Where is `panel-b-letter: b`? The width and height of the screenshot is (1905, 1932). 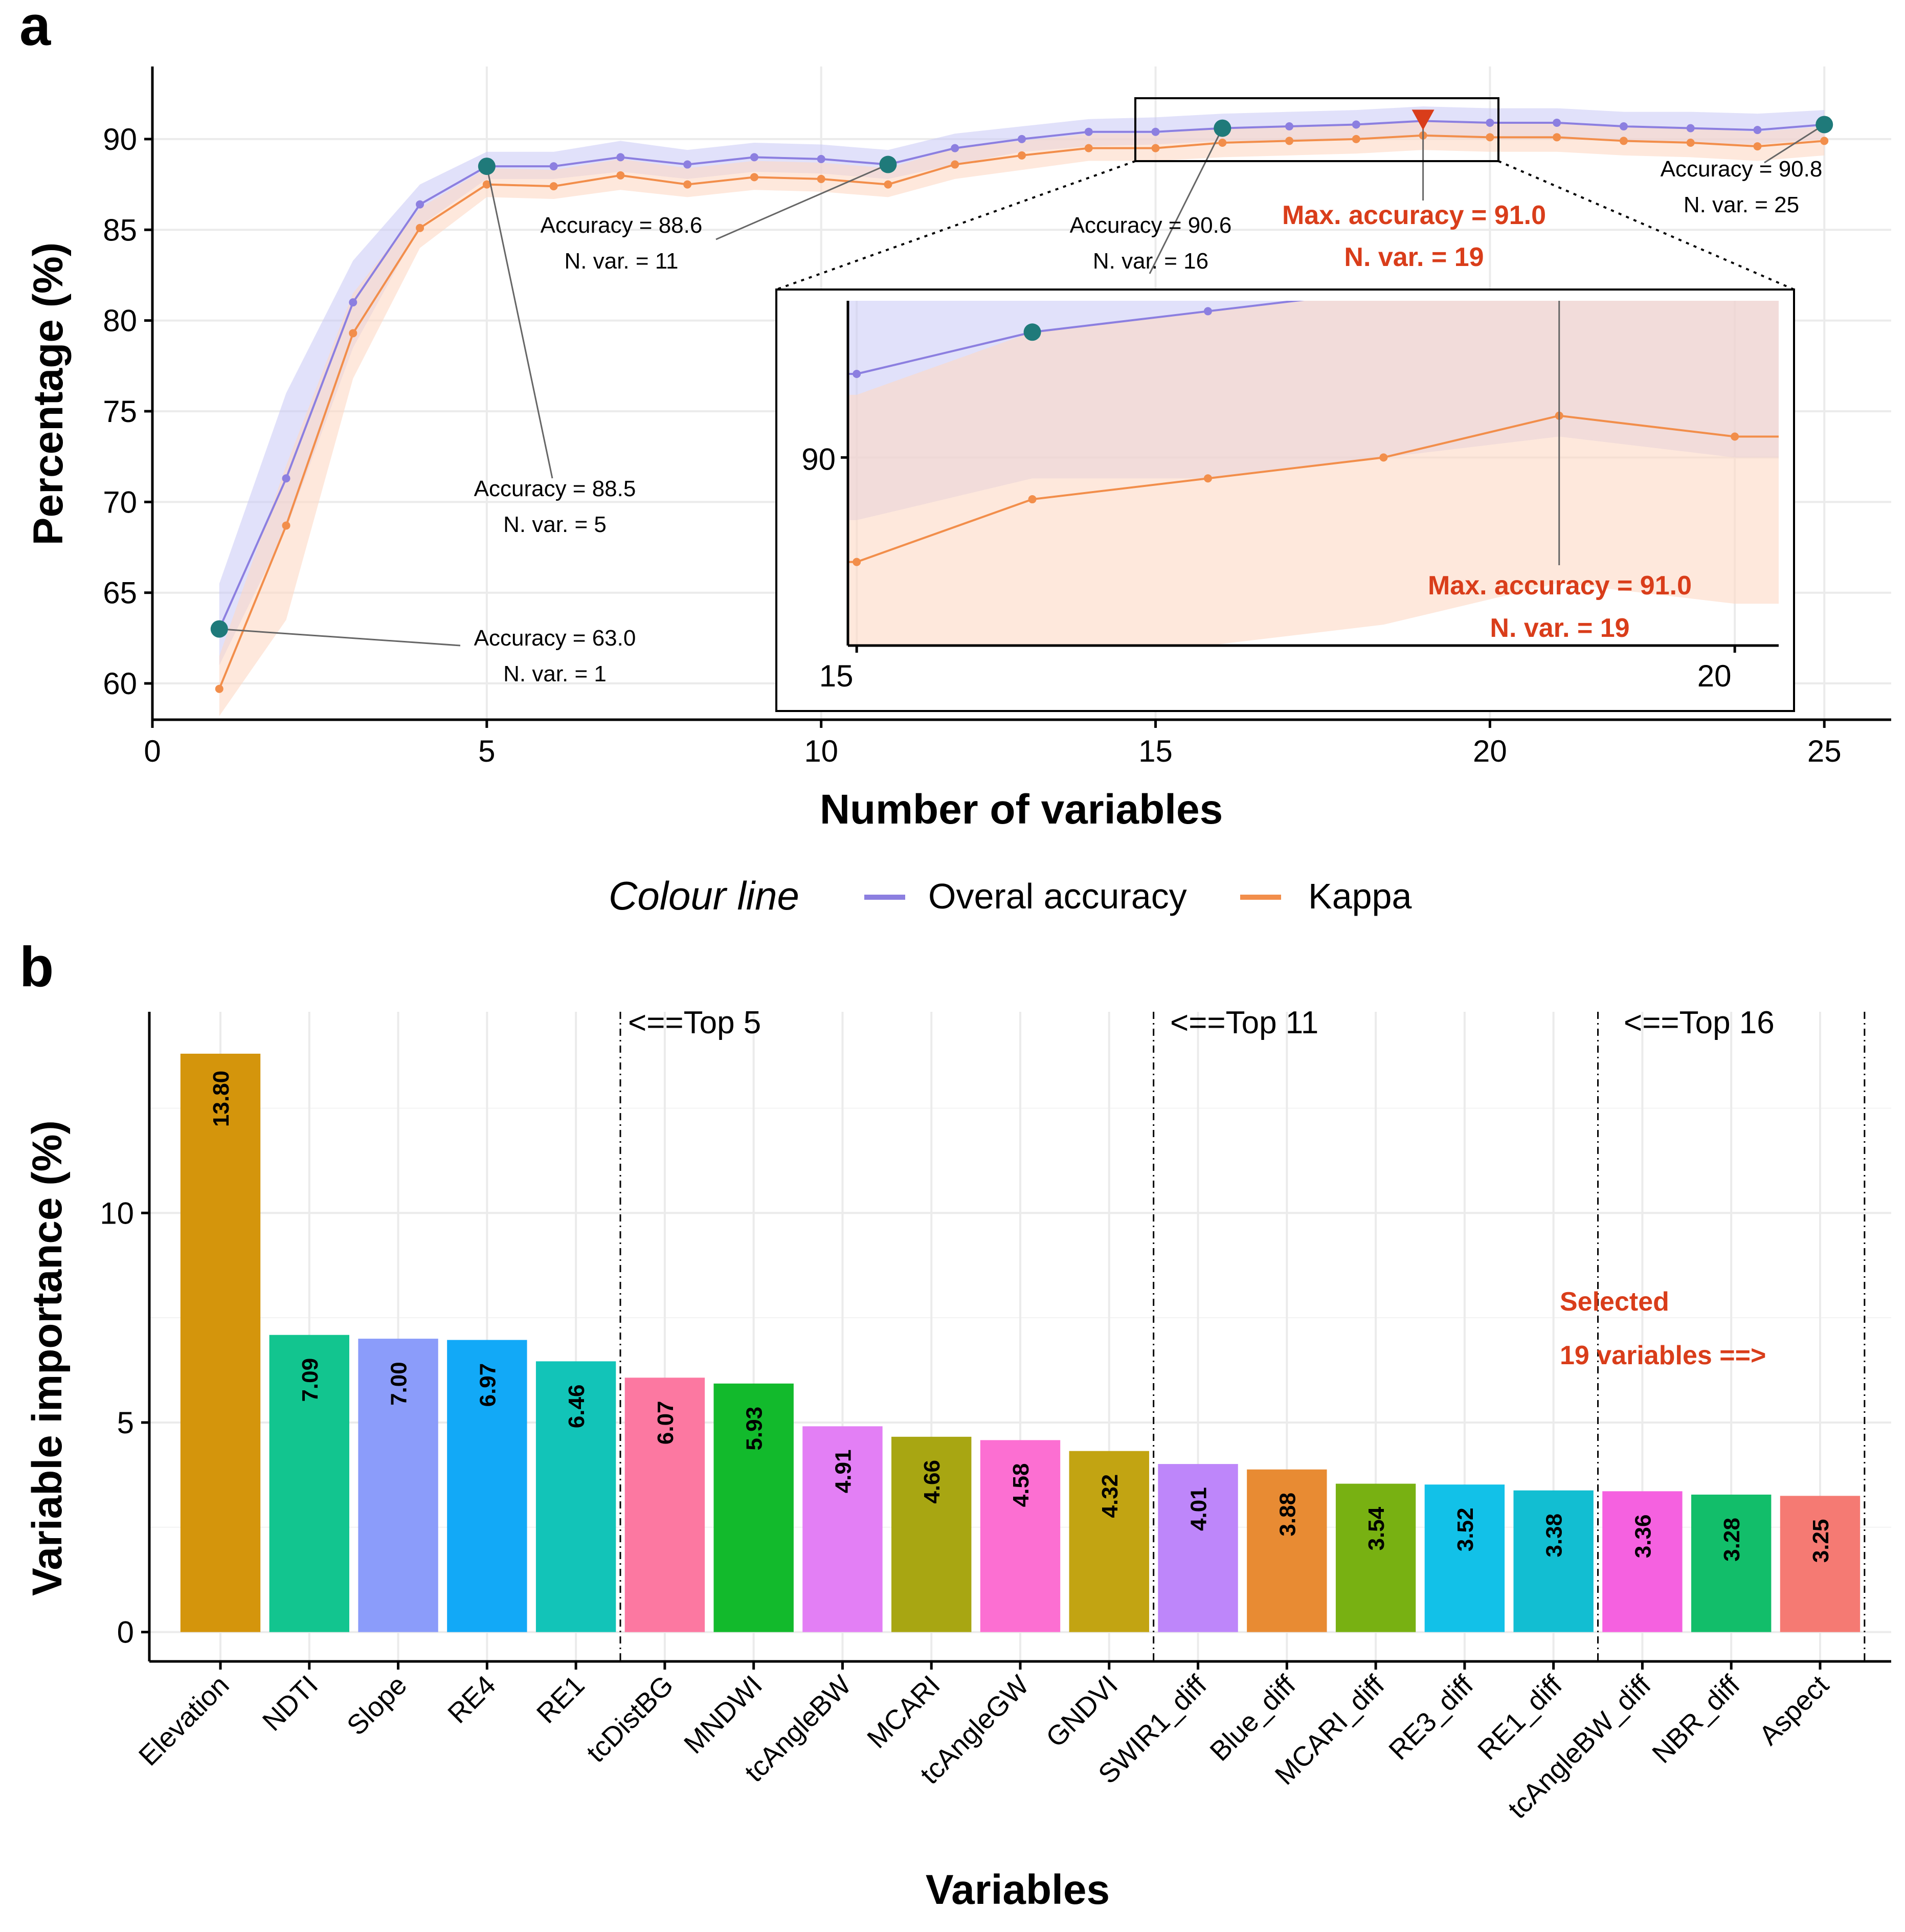 panel-b-letter: b is located at coordinates (36, 967).